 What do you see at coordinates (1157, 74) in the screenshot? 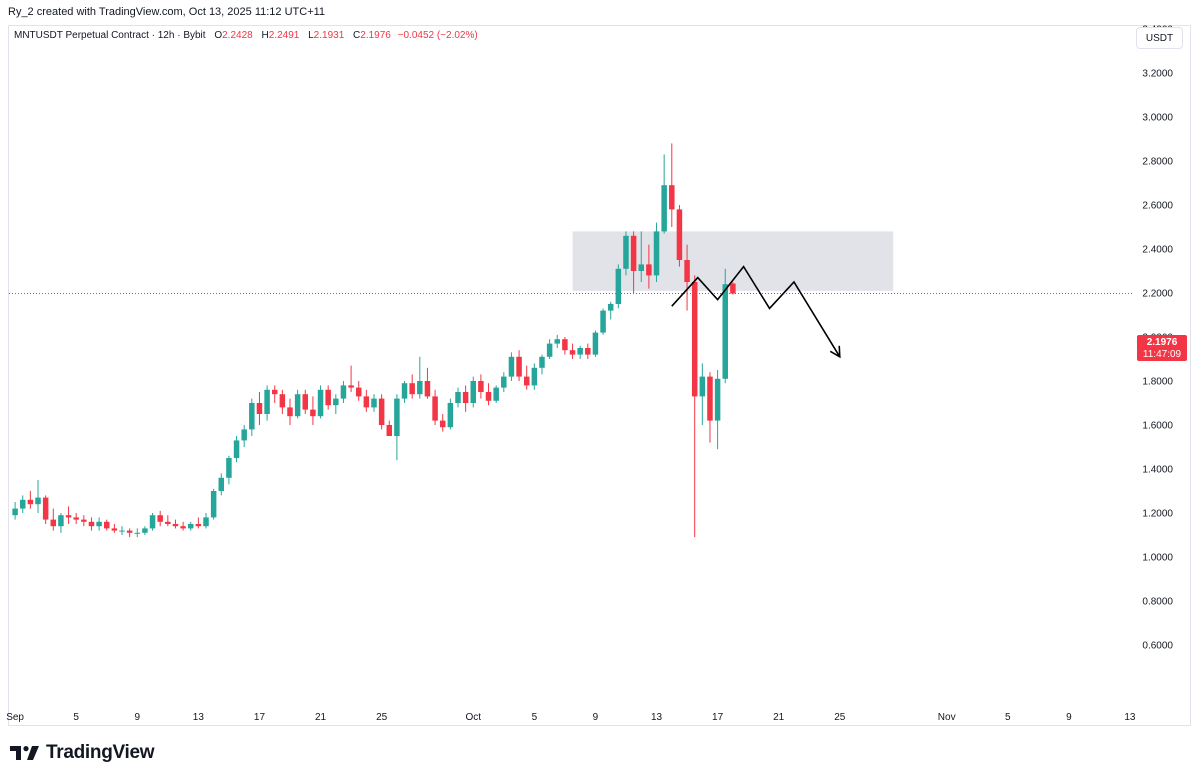
I see `price-tick-label: 3.2000` at bounding box center [1157, 74].